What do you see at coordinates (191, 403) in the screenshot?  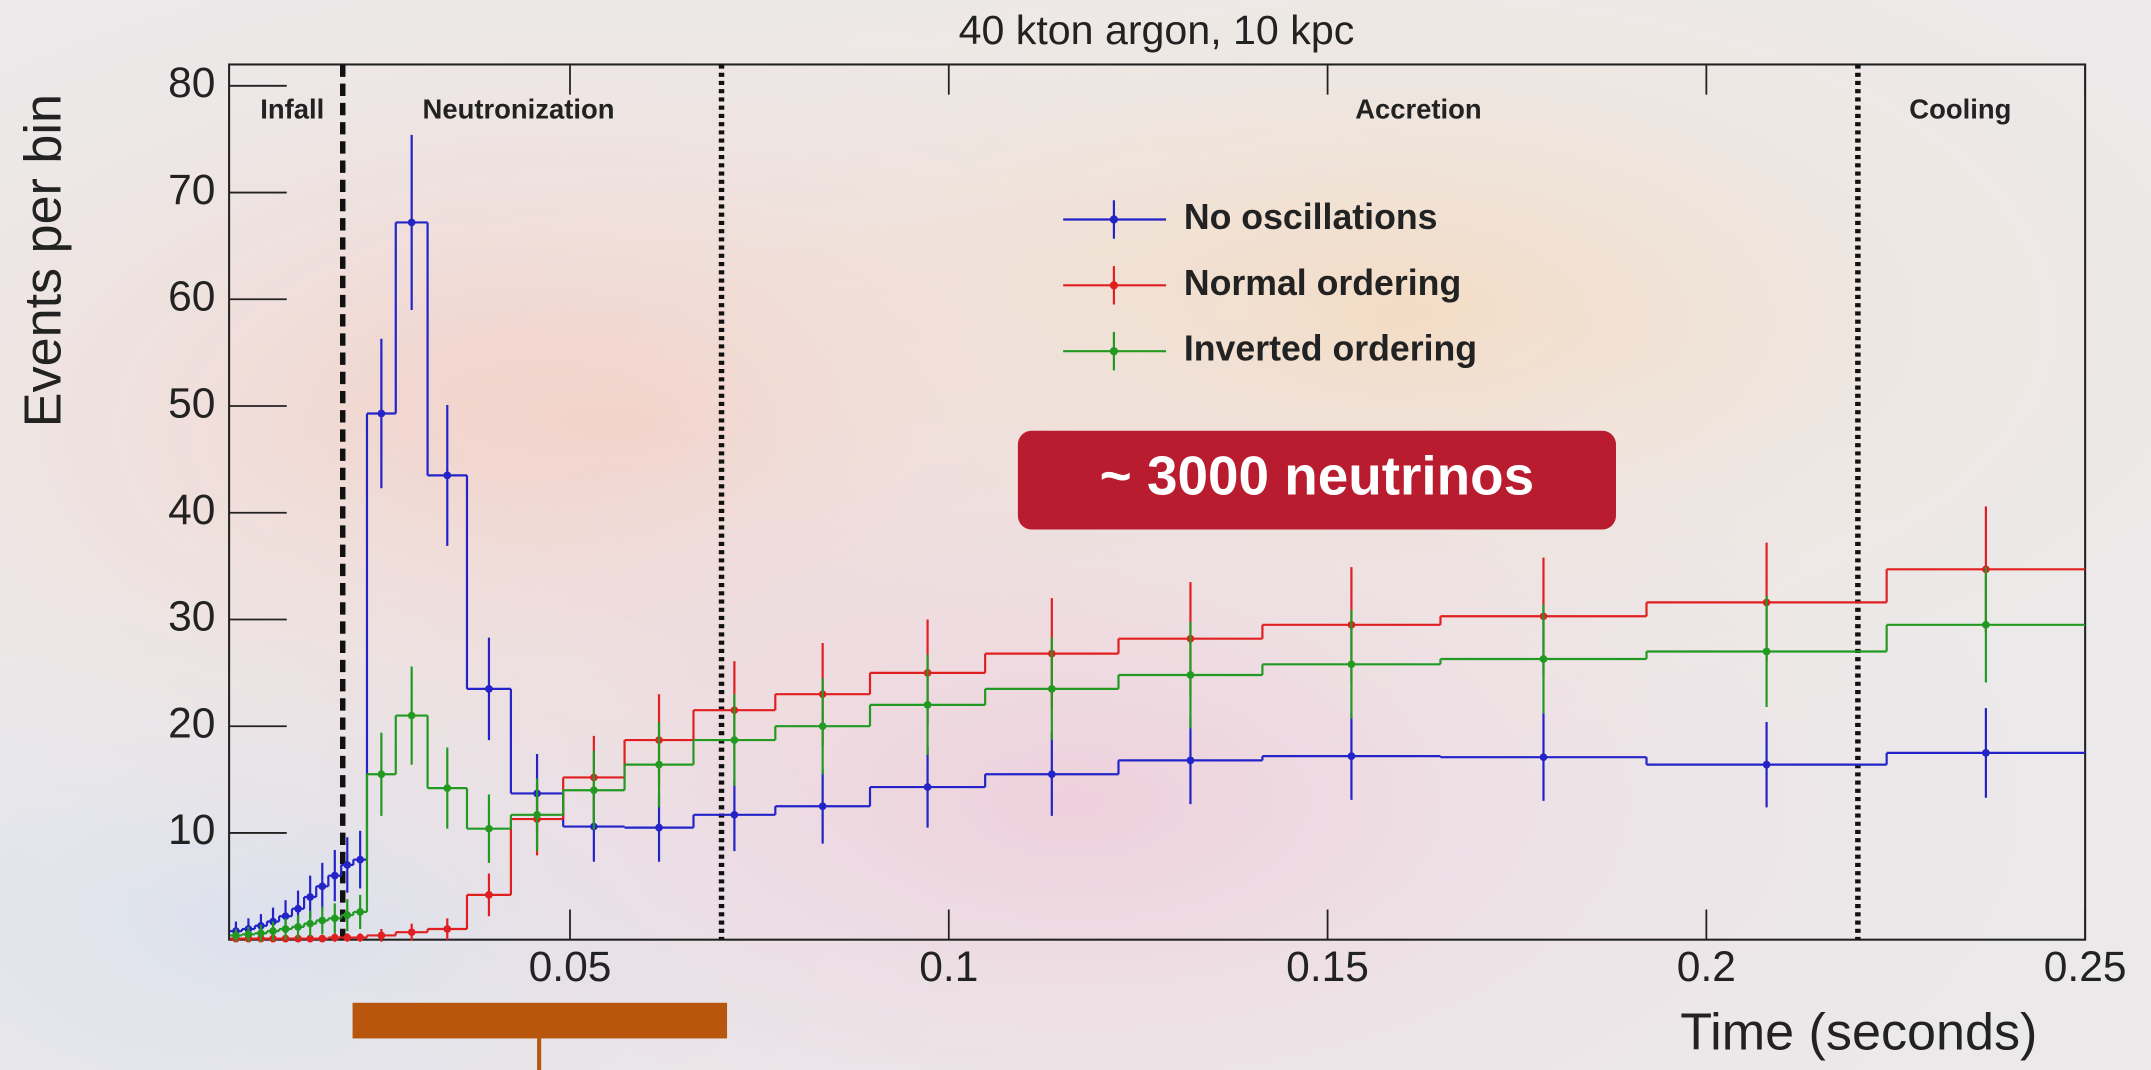 I see `y-tick-label: 50` at bounding box center [191, 403].